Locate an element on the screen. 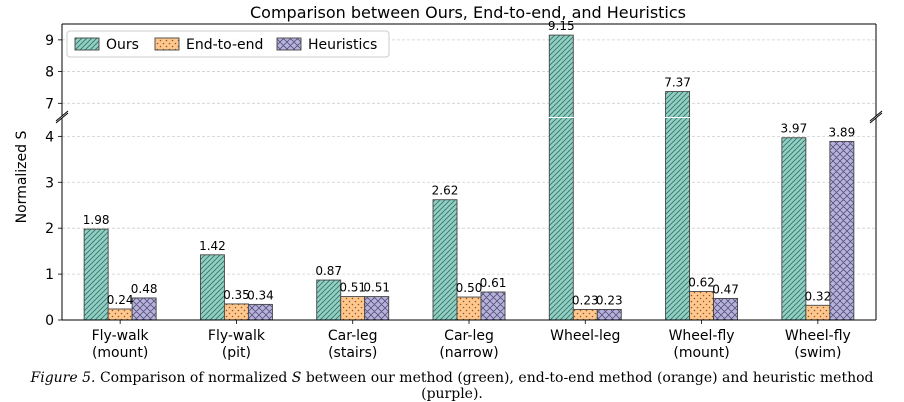 The image size is (904, 402). data-label: 3.97 is located at coordinates (793, 129).